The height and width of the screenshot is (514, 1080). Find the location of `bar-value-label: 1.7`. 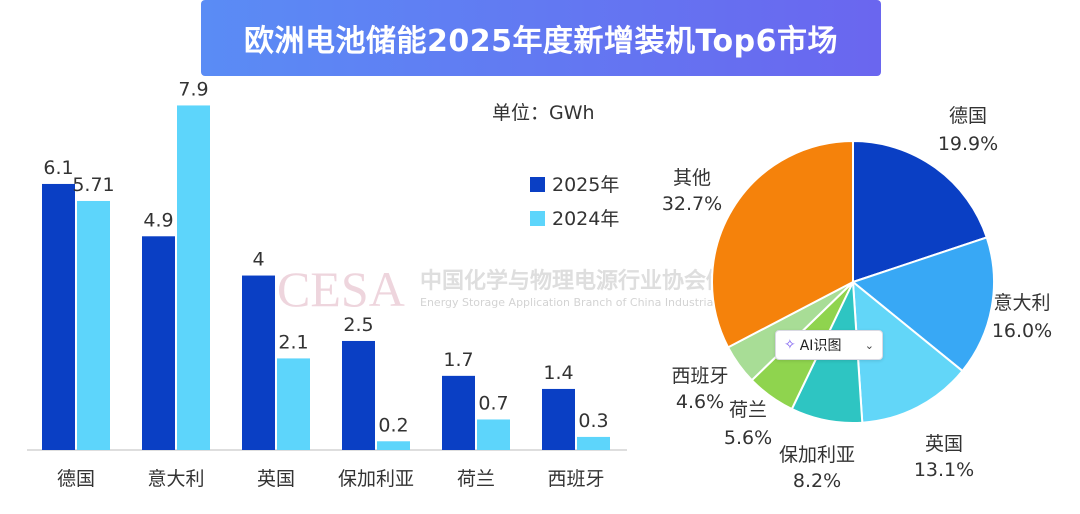

bar-value-label: 1.7 is located at coordinates (458, 360).